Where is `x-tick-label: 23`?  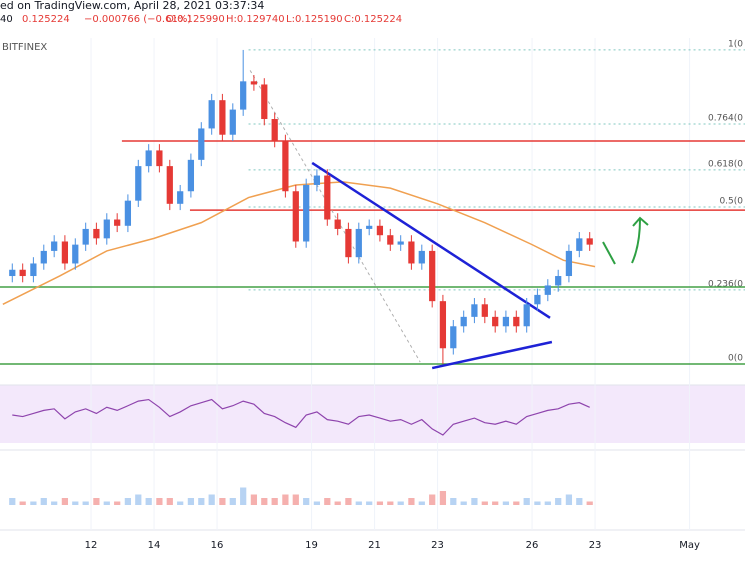
x-tick-label: 23 is located at coordinates (595, 545).